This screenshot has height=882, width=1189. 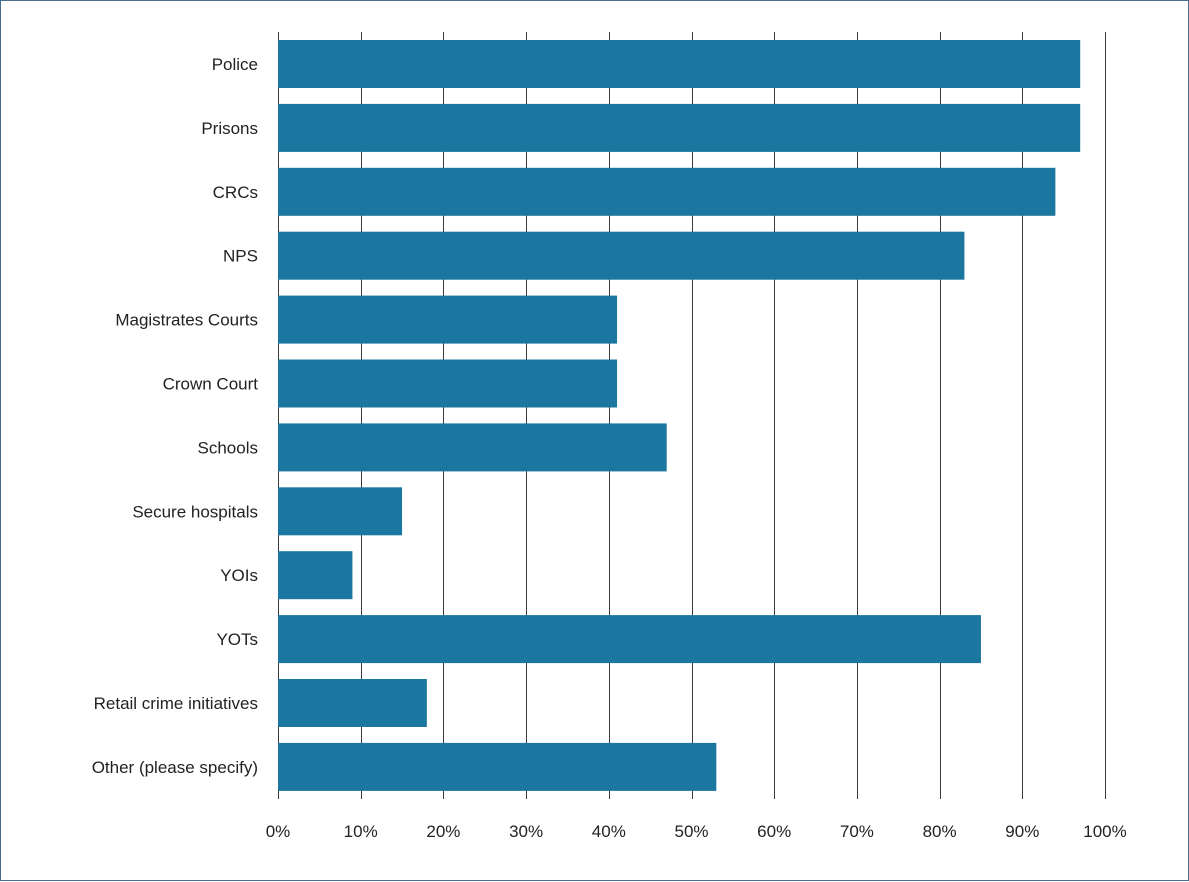 What do you see at coordinates (679, 127) in the screenshot?
I see `bar-prisons` at bounding box center [679, 127].